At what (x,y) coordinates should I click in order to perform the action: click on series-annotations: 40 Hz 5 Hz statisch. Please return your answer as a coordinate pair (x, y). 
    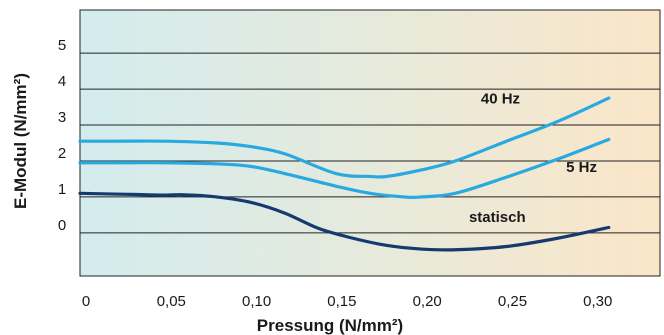
    Looking at the image, I should click on (533, 158).